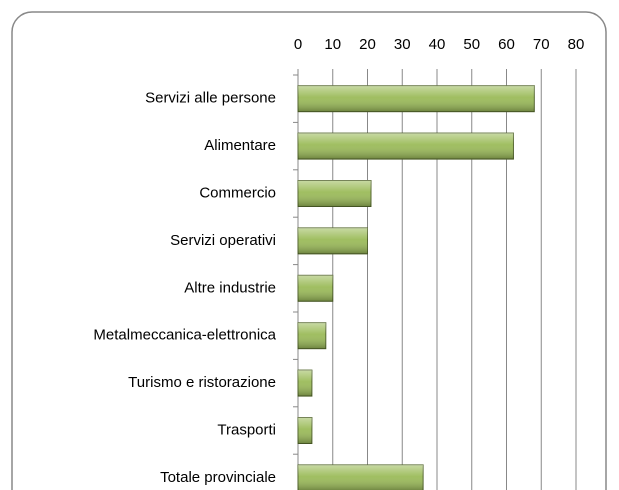 The height and width of the screenshot is (490, 619). I want to click on y-tick-label: Servizi operativi, so click(223, 240).